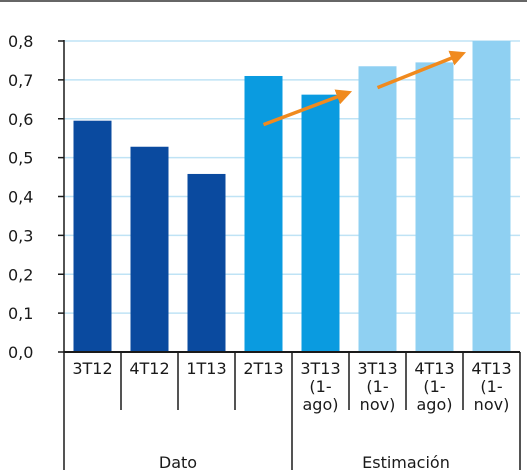 Image resolution: width=527 pixels, height=476 pixels. I want to click on y-tick-label: 0,5, so click(20, 158).